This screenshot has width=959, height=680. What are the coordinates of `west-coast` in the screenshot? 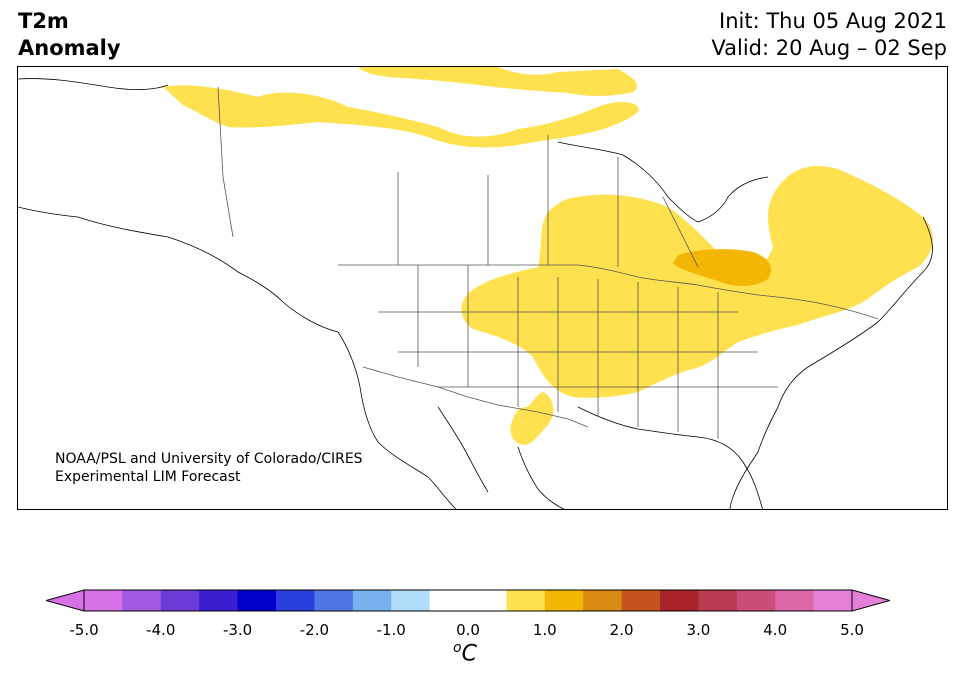 It's located at (397, 420).